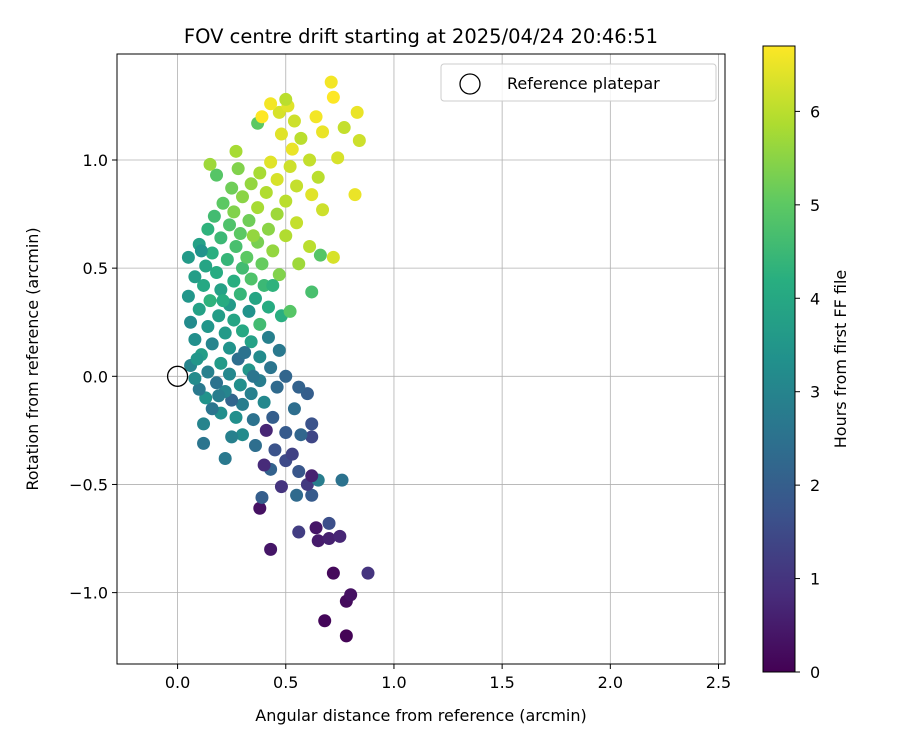 The height and width of the screenshot is (750, 900). What do you see at coordinates (840, 359) in the screenshot?
I see `colorbar-label: Hours from first FF file` at bounding box center [840, 359].